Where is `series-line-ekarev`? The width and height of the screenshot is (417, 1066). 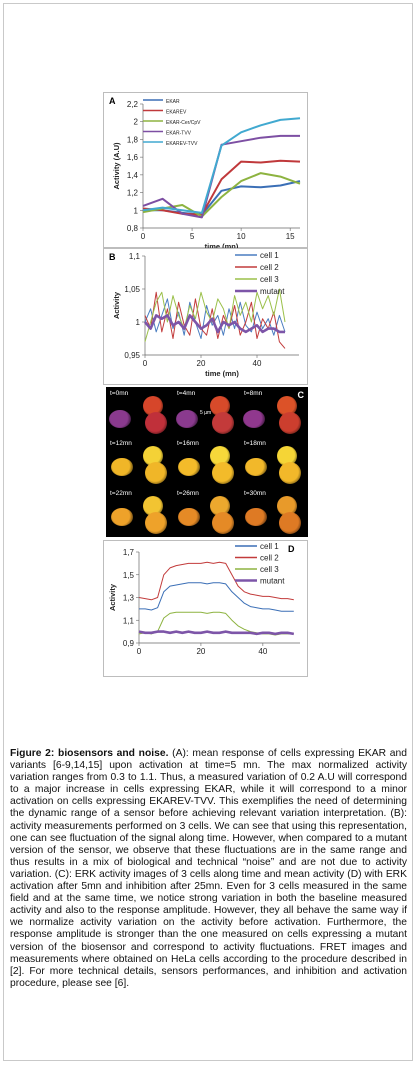 series-line-ekarev is located at coordinates (221, 187).